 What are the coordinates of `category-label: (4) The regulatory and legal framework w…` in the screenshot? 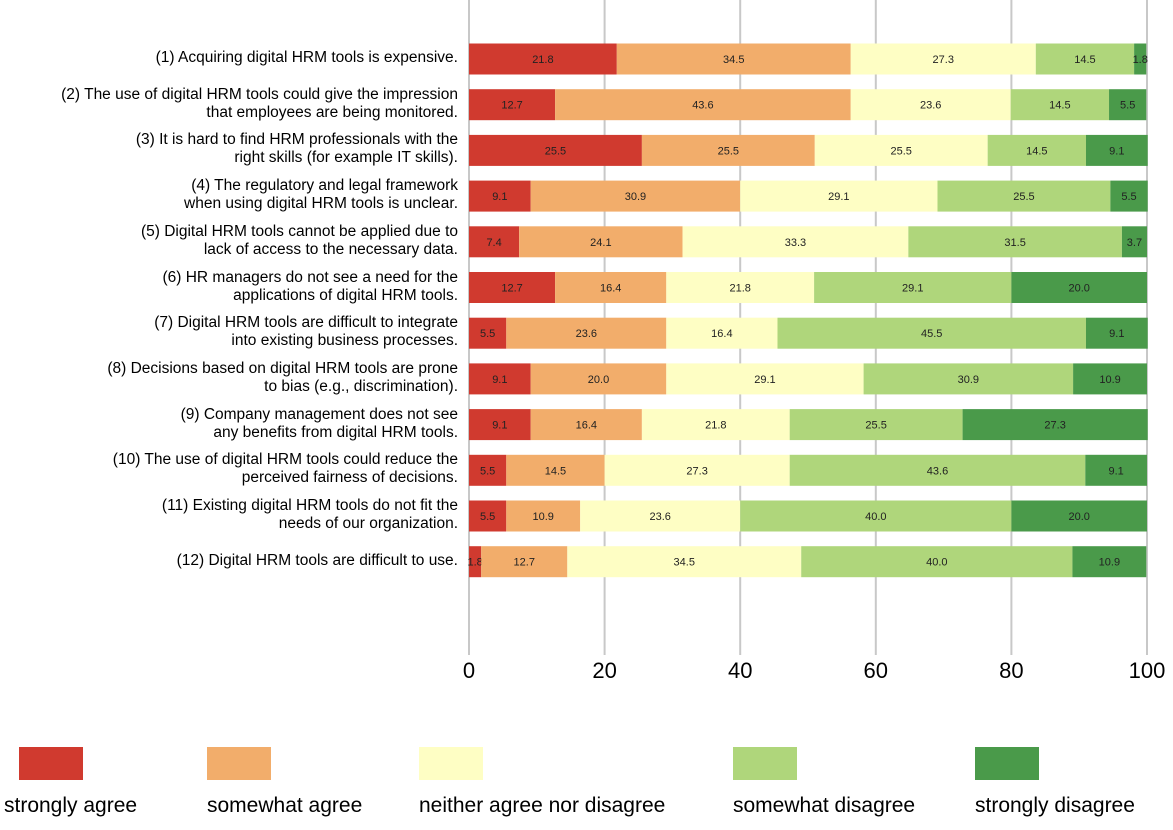 It's located at (321, 195).